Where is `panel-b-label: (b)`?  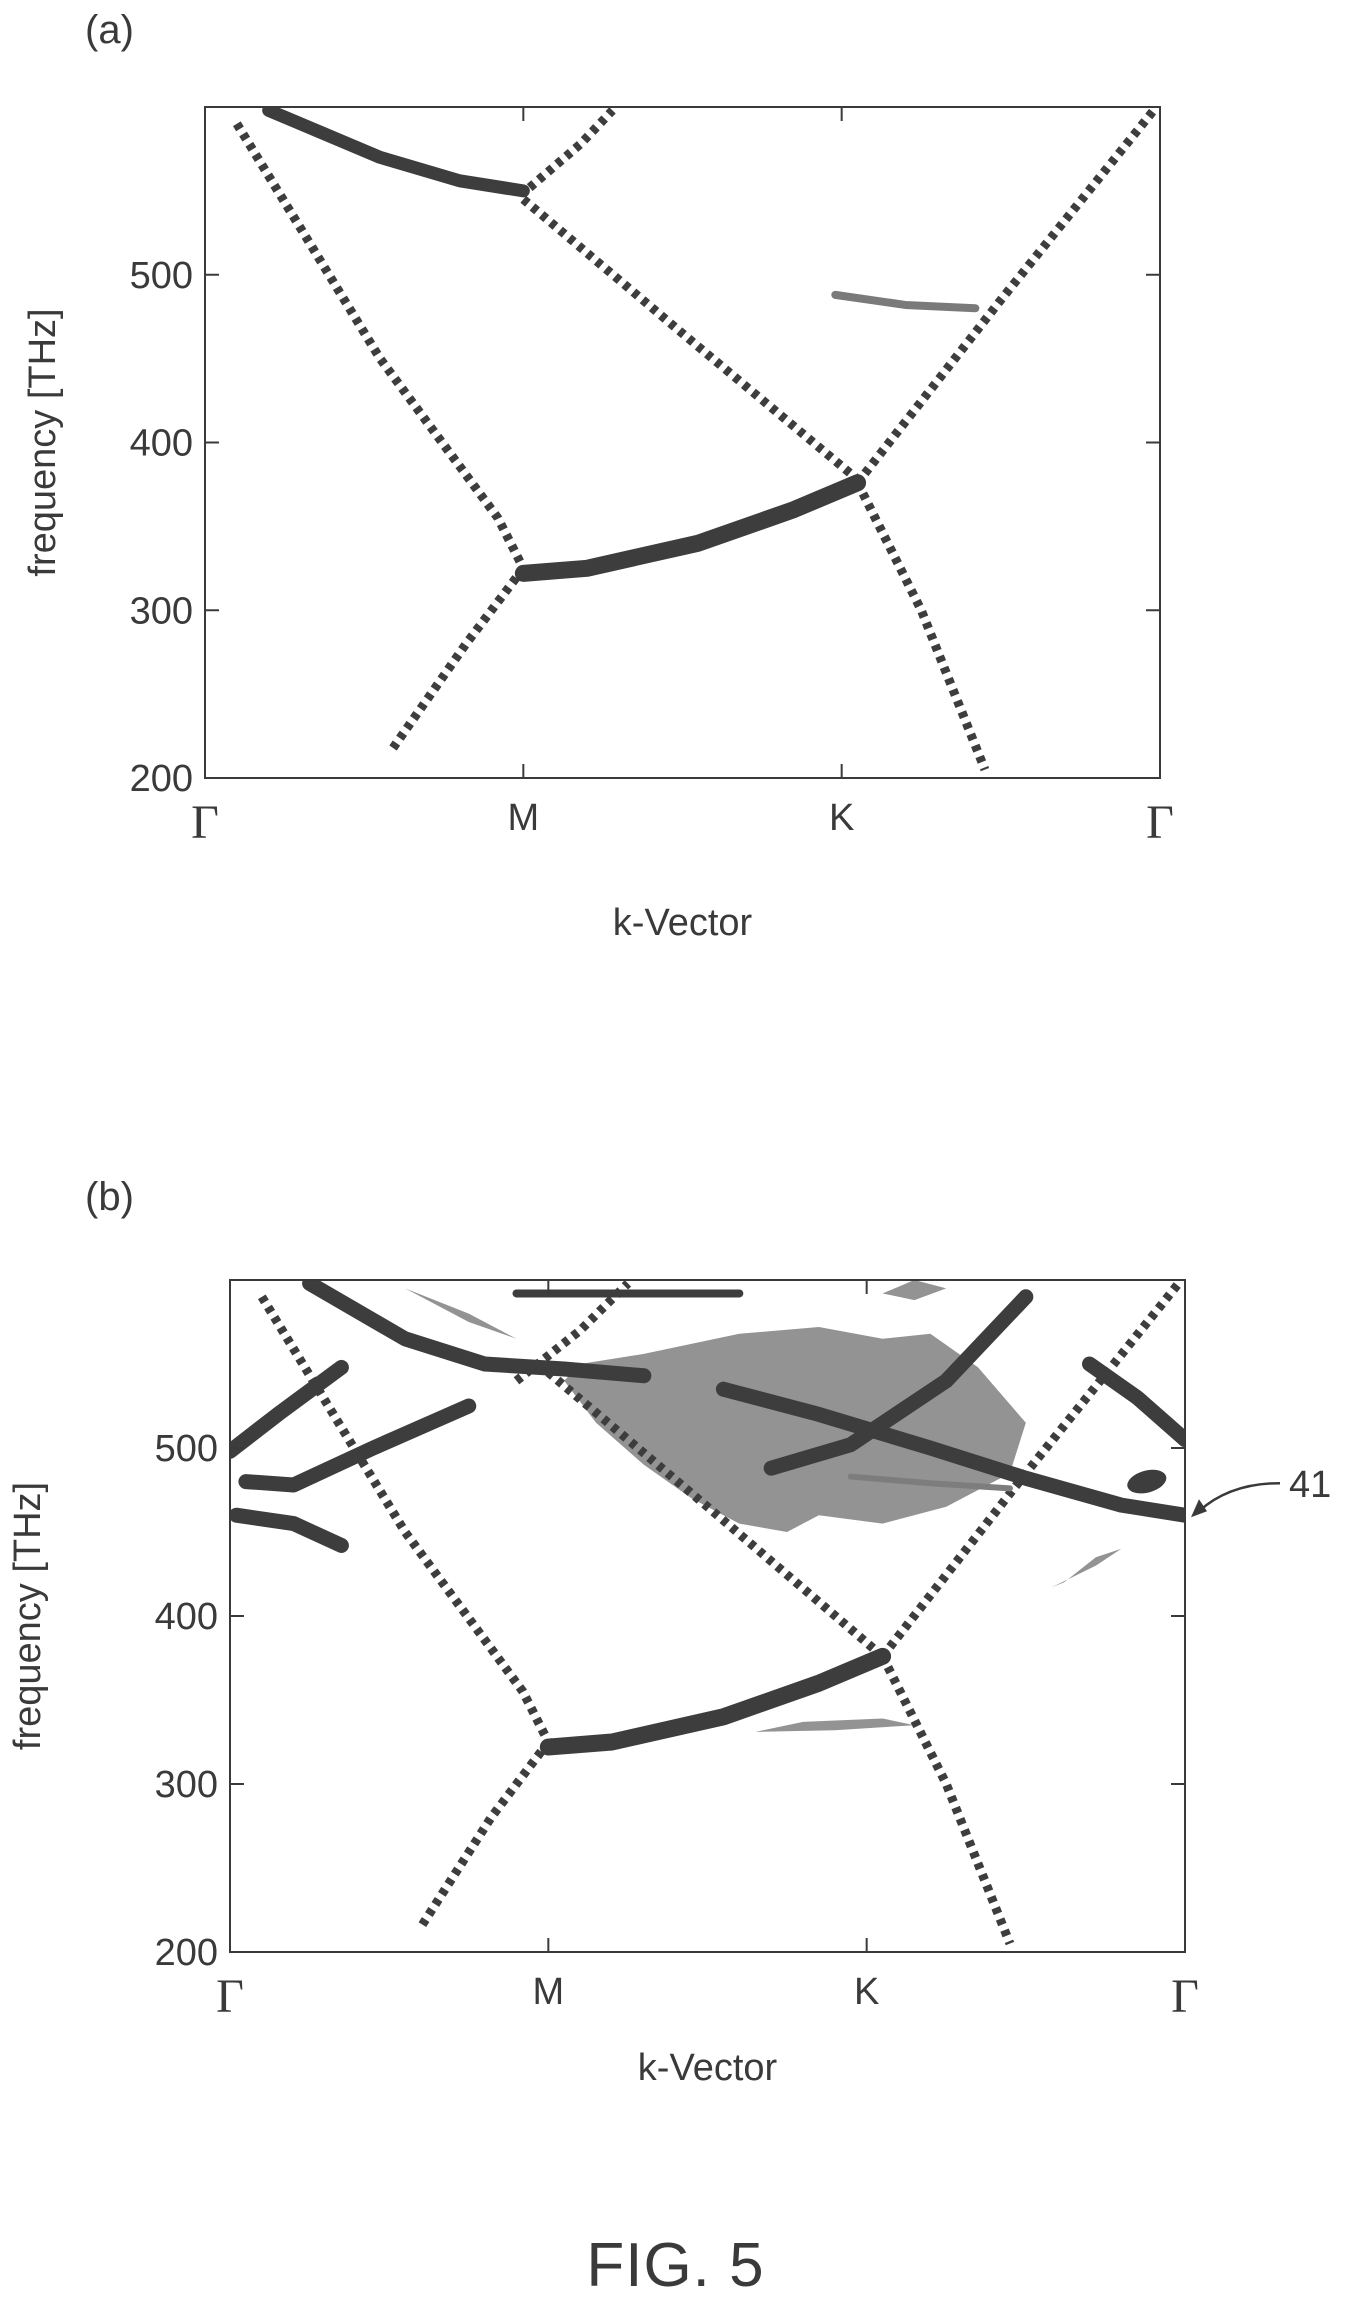
panel-b-label: (b) is located at coordinates (109, 1197).